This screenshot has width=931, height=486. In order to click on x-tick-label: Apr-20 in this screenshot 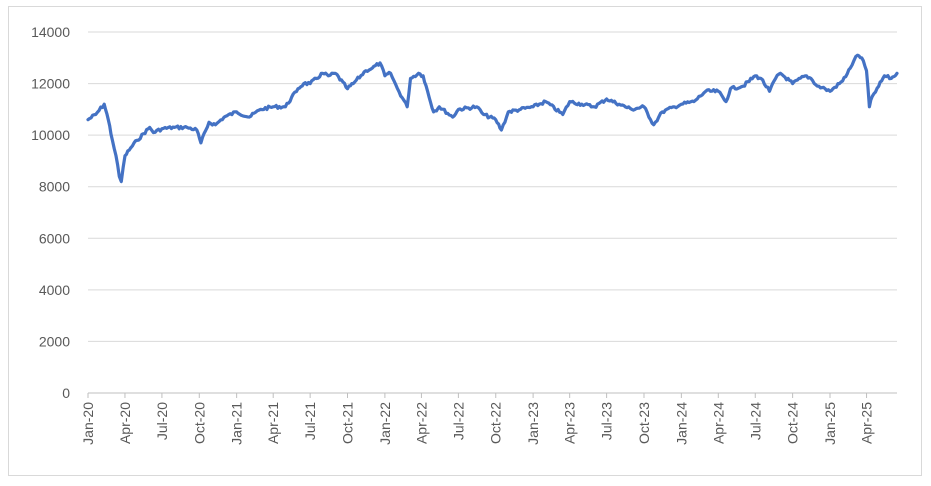, I will do `click(125, 423)`.